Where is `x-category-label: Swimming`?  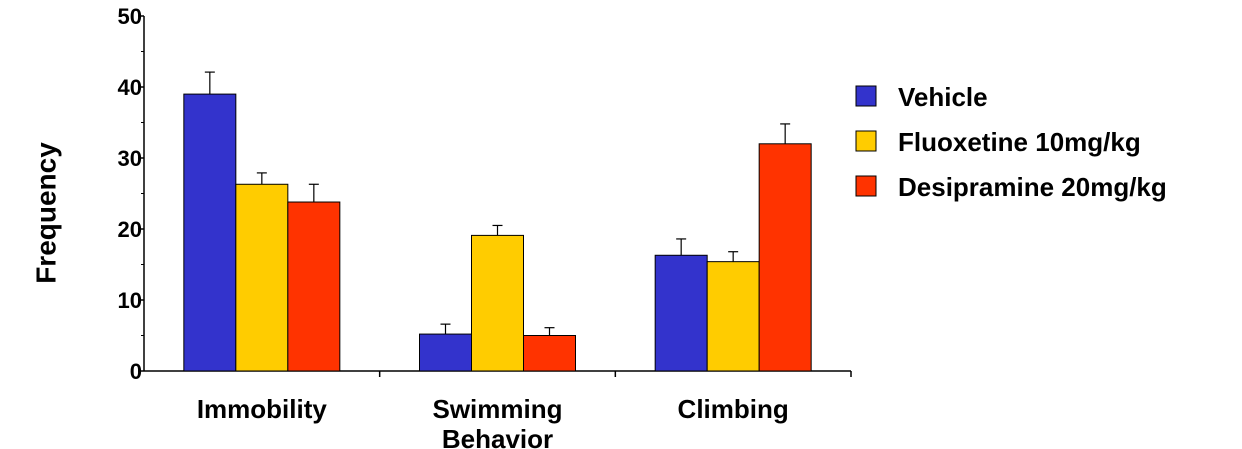
x-category-label: Swimming is located at coordinates (497, 409).